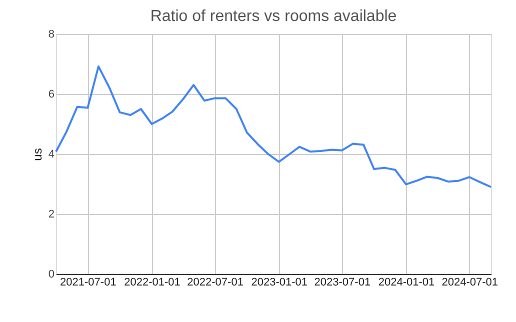  Describe the element at coordinates (342, 282) in the screenshot. I see `x-tick-label: 2023-07-01` at that location.